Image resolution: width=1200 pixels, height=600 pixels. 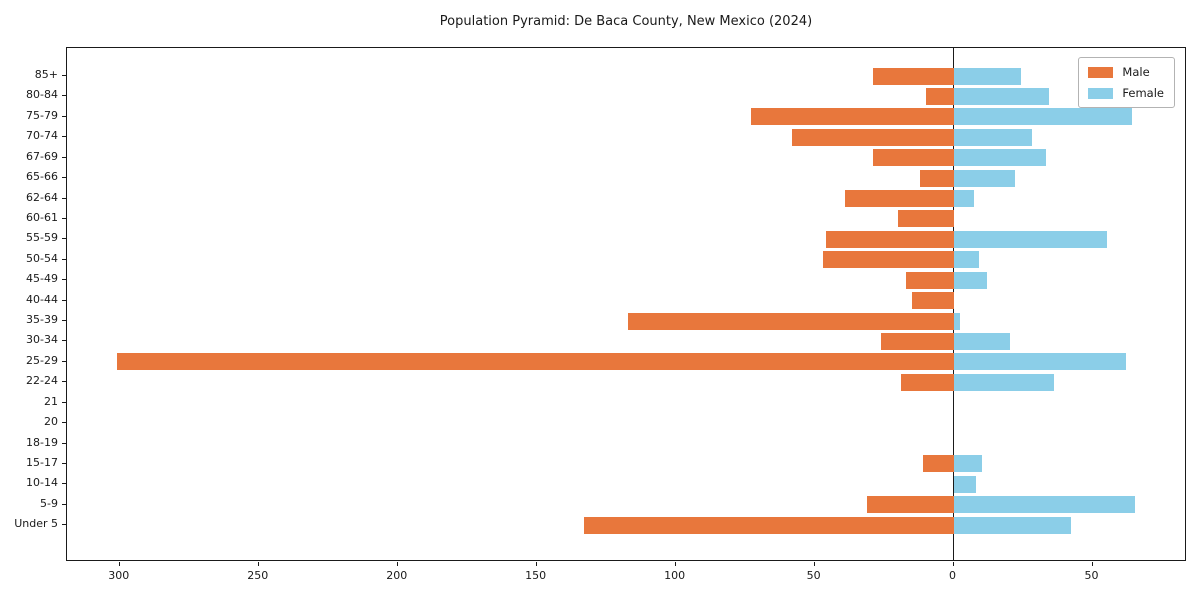 I want to click on y-axis-label-10-14: 10-14, so click(x=42, y=483).